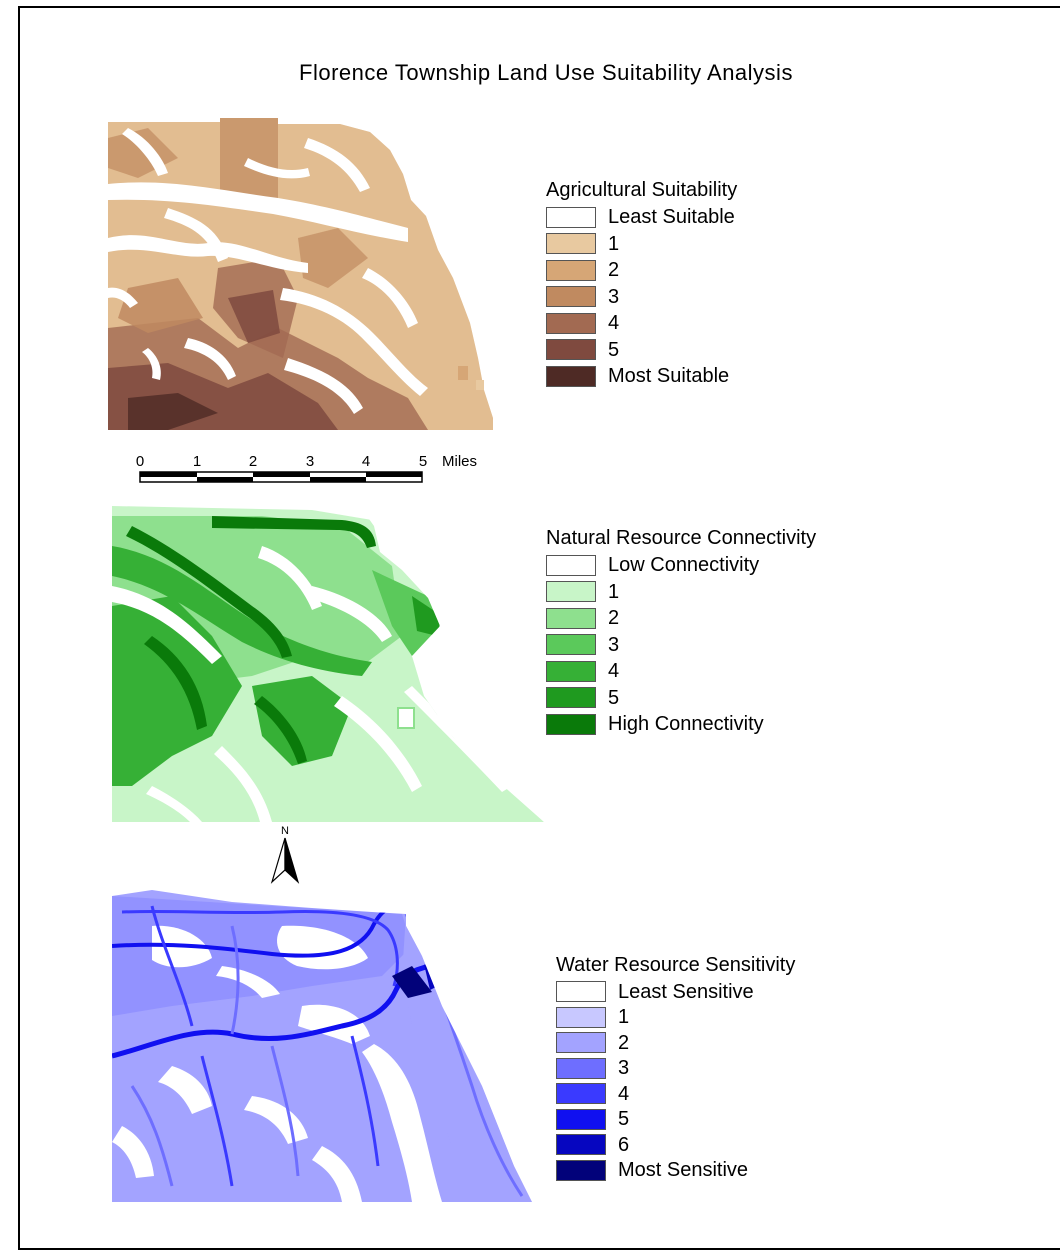 The image size is (1060, 1256). I want to click on north-label: N, so click(285, 831).